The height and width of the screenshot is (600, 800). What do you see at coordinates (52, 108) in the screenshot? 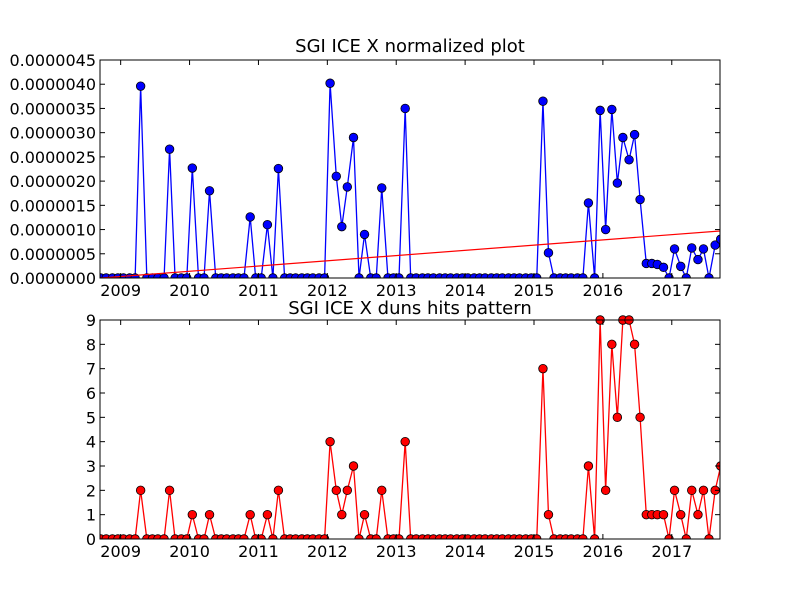
I see `y-tick-label: 0.0000035` at bounding box center [52, 108].